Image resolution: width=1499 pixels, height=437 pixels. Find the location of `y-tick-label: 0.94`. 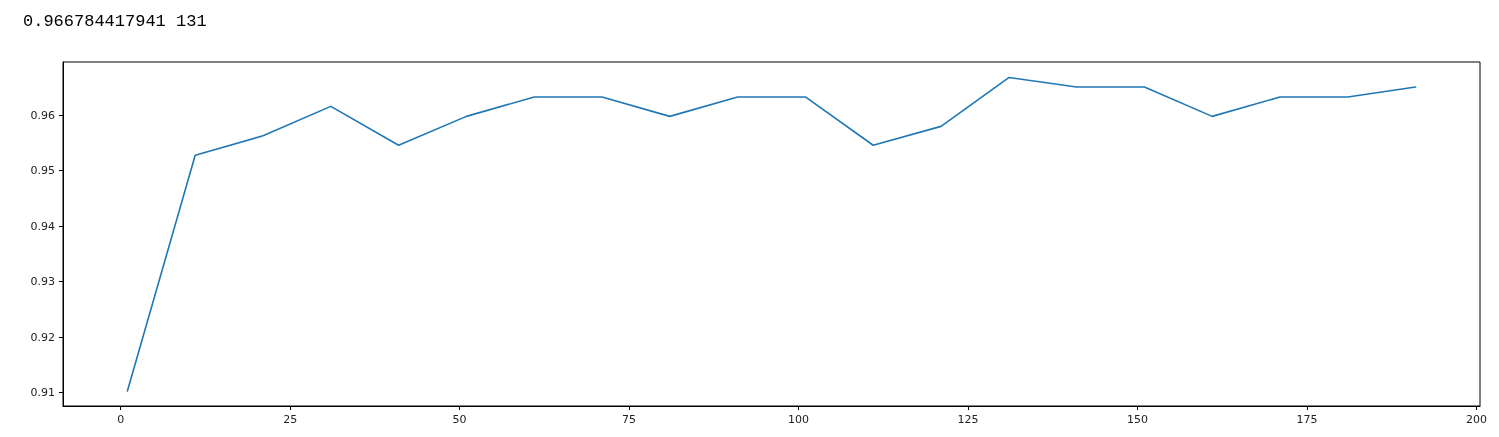

y-tick-label: 0.94 is located at coordinates (42, 226).